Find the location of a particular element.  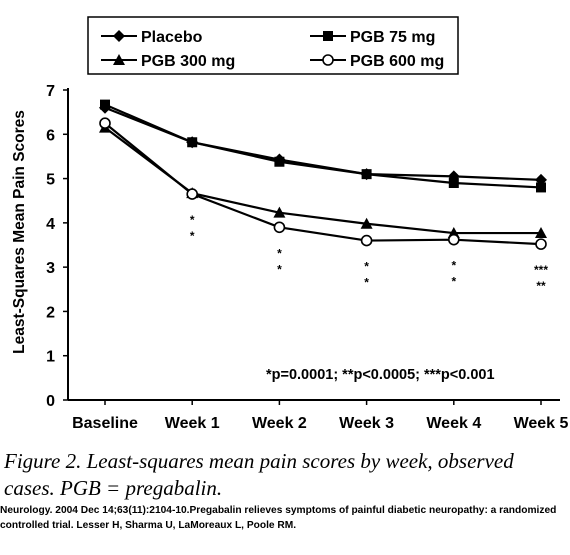

x-tick-label: Week 2 is located at coordinates (279, 423).